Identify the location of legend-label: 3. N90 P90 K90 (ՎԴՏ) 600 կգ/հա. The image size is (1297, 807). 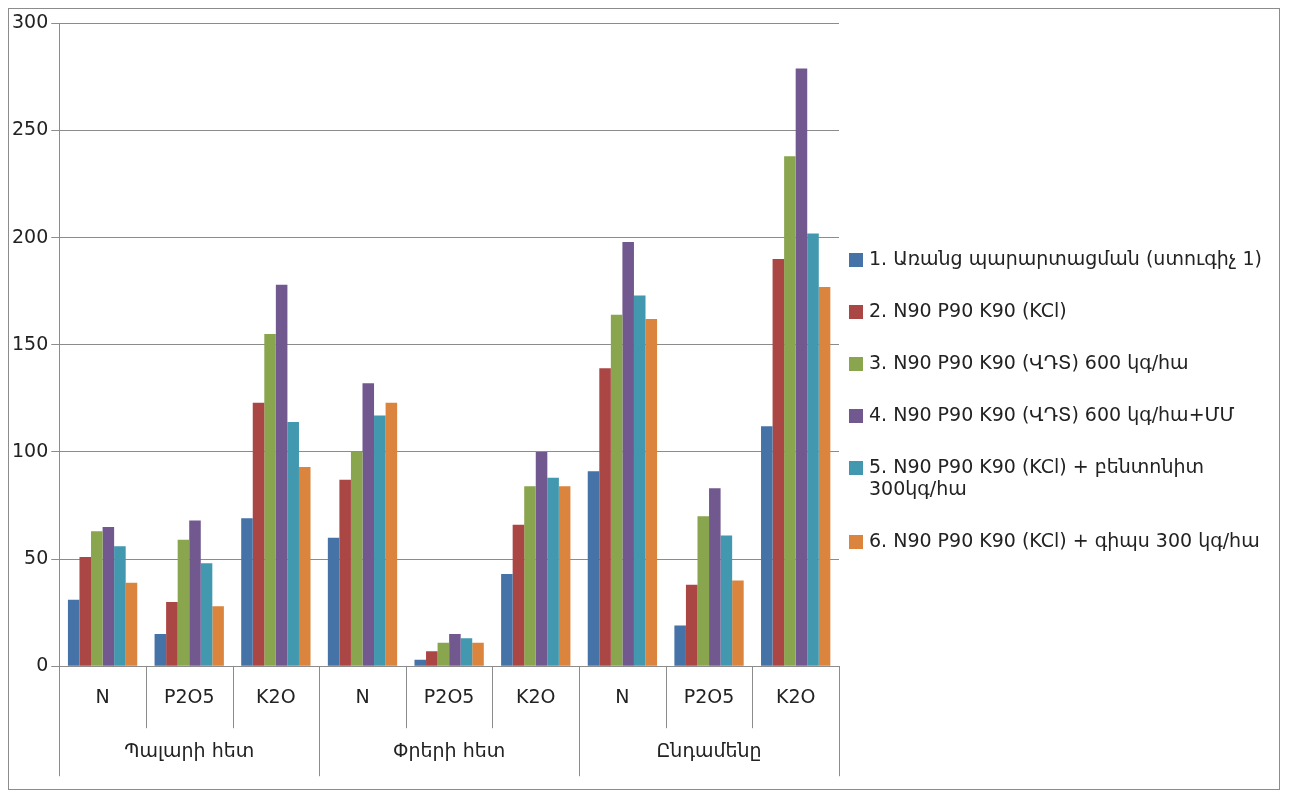
(1029, 362).